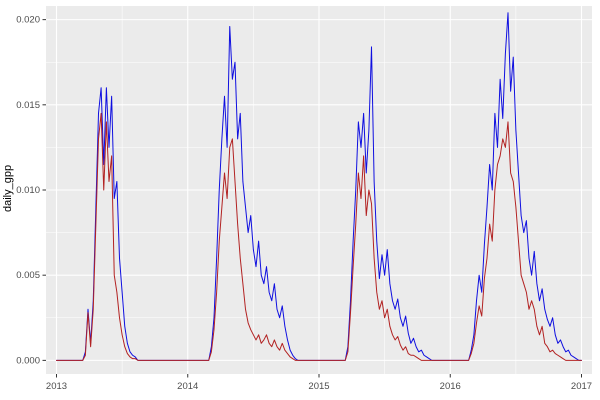  Describe the element at coordinates (581, 386) in the screenshot. I see `x-tick-label: 2017` at that location.